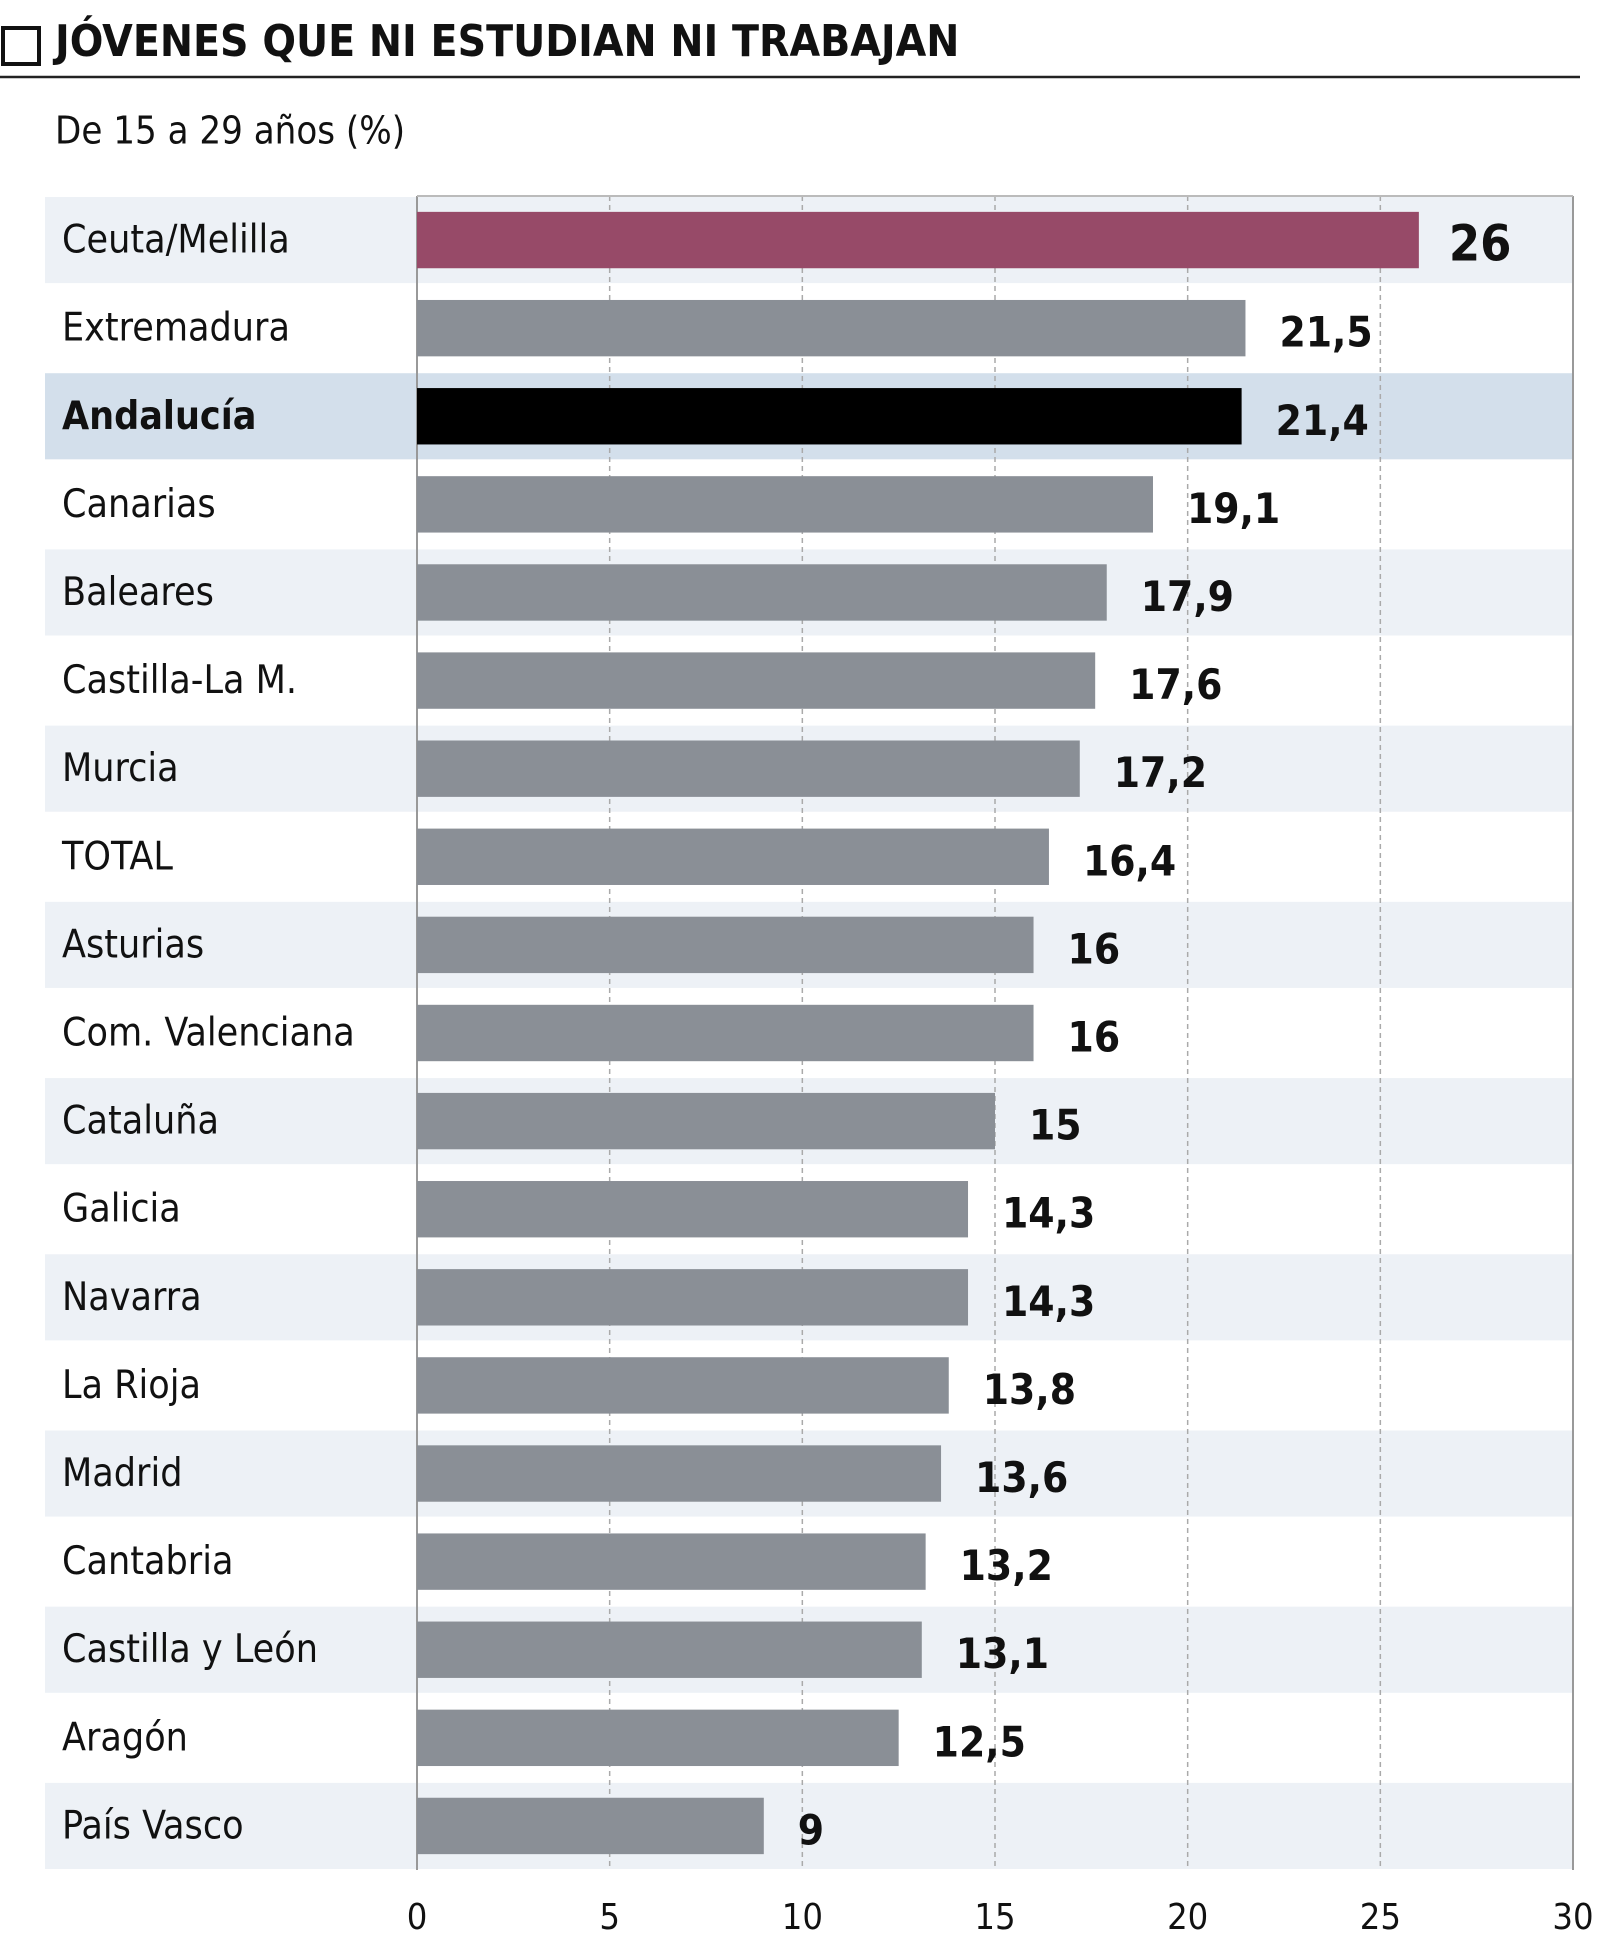 The image size is (1600, 1948). I want to click on x-tick-label: 15, so click(994, 1917).